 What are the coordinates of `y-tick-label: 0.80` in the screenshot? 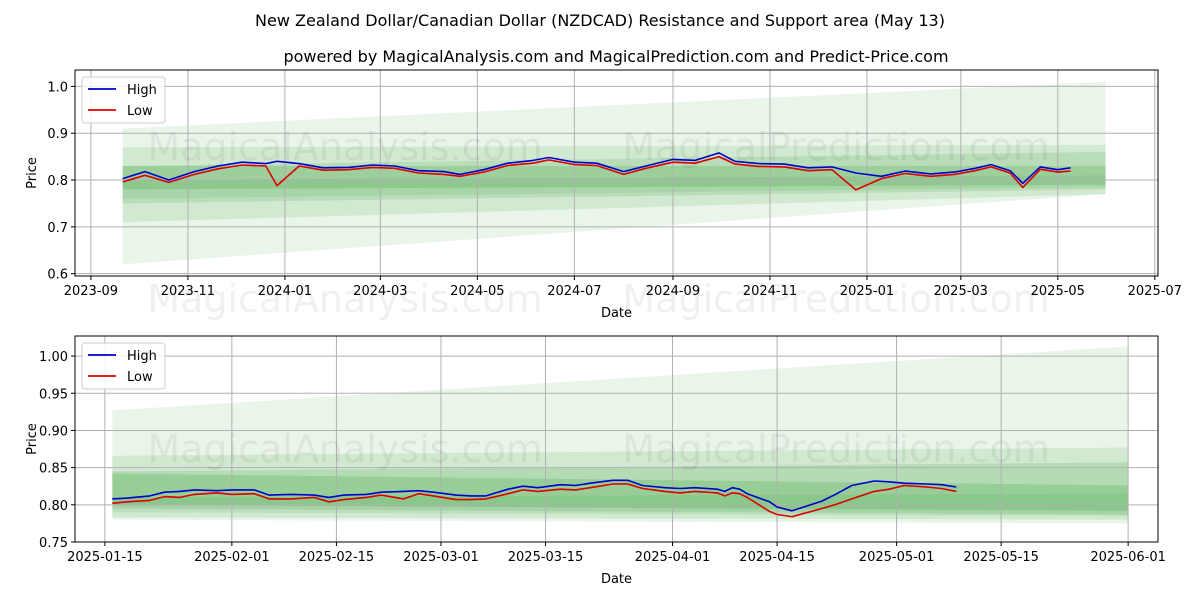 It's located at (53, 506).